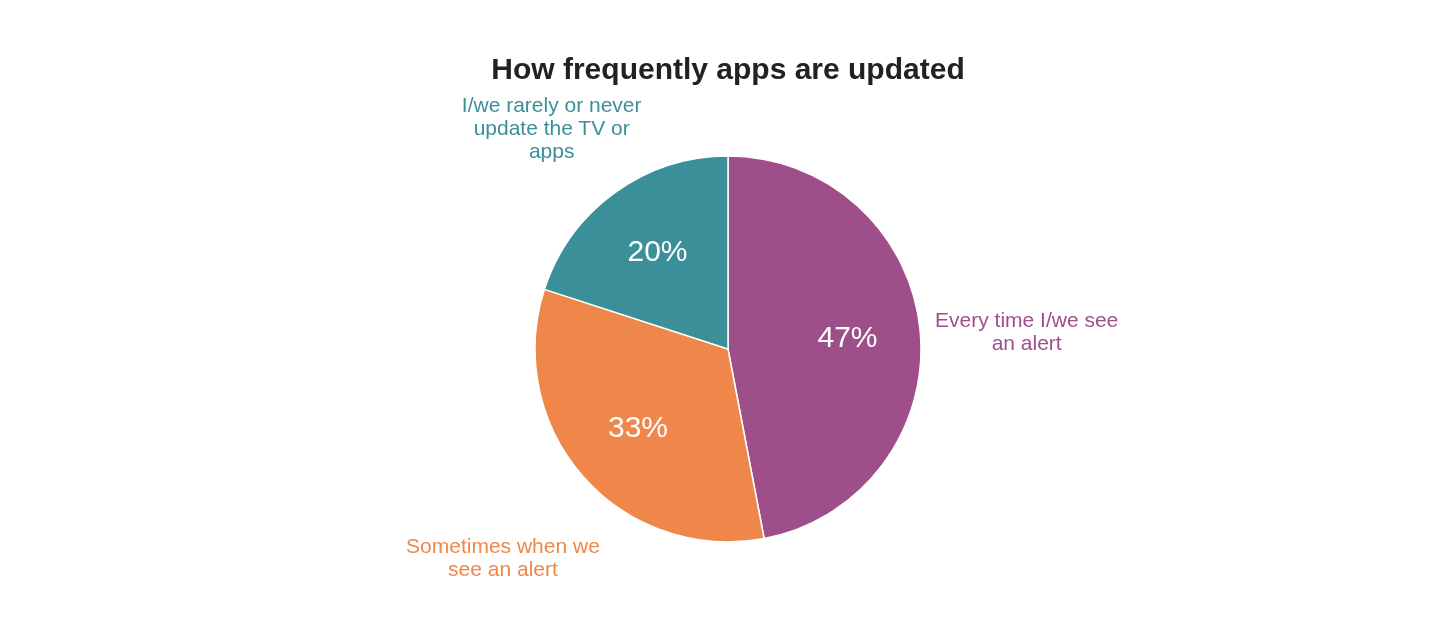 This screenshot has width=1456, height=618. I want to click on slice-label: Sometimes when we see an alert, so click(503, 557).